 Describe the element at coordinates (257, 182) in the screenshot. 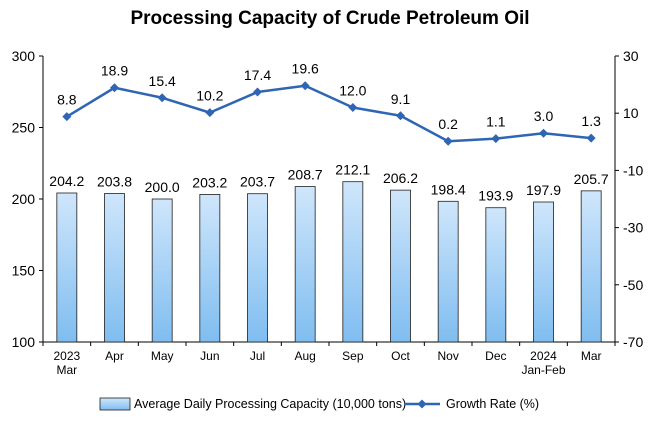

I see `bar-value-label: 203.7` at that location.